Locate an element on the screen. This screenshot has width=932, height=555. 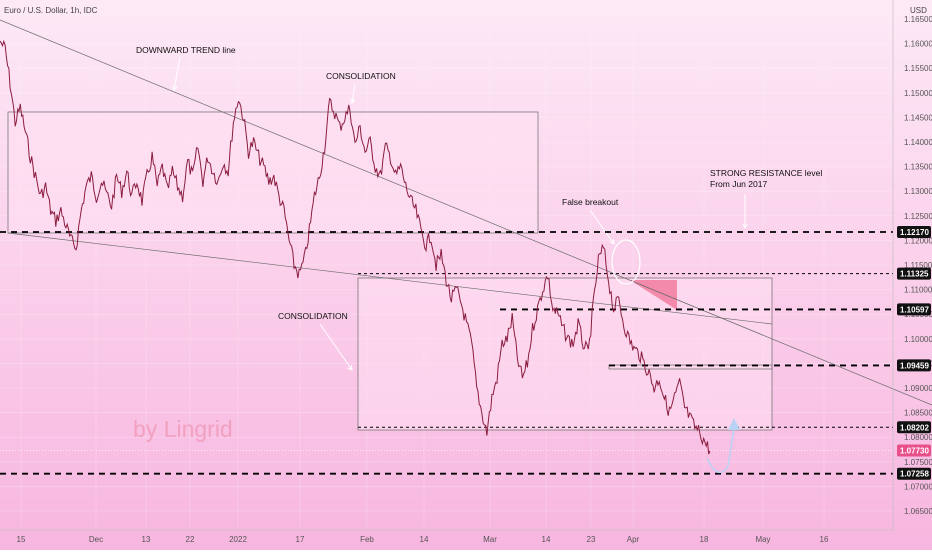
price-level-label: 1.07258 is located at coordinates (914, 474).